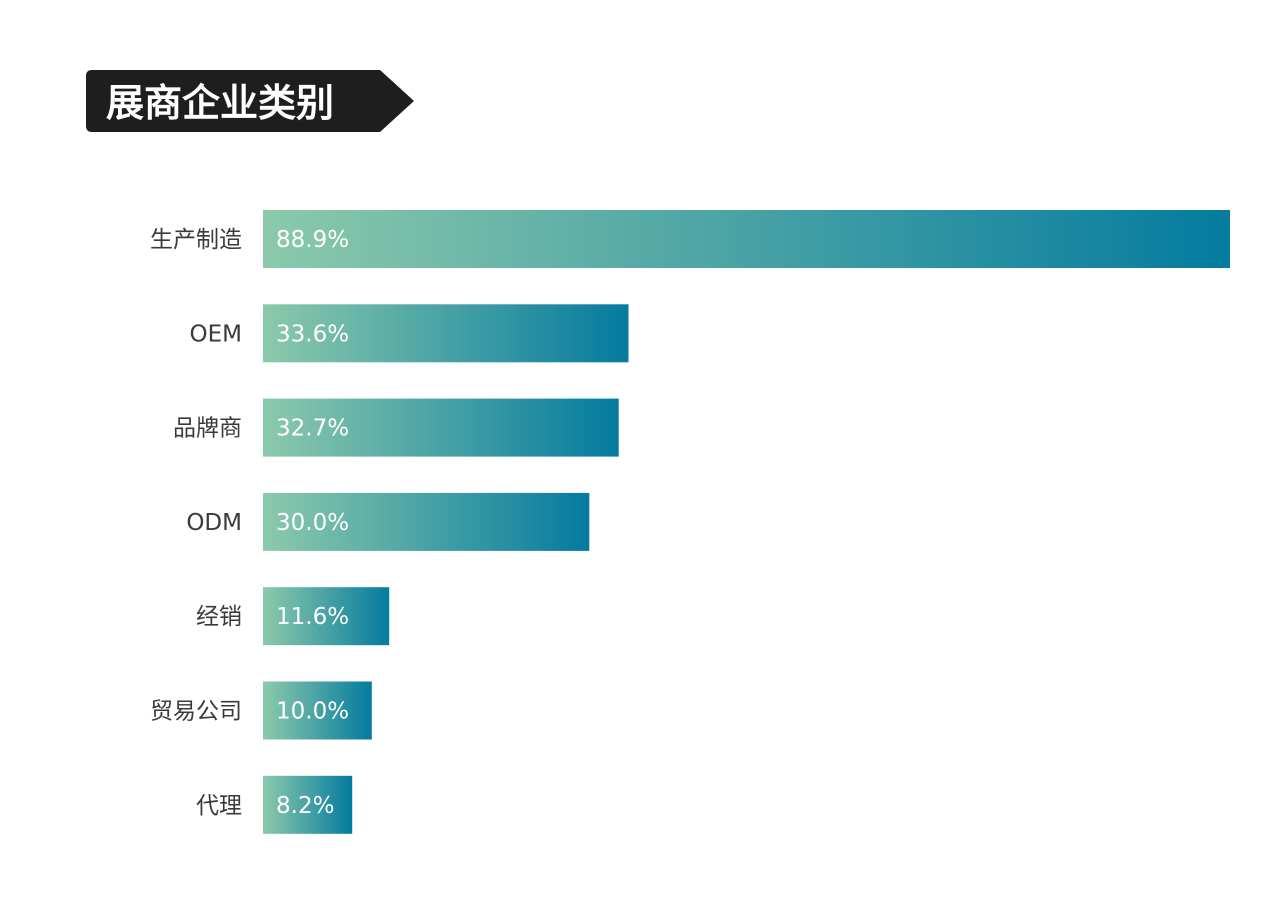  Describe the element at coordinates (312, 240) in the screenshot. I see `value-label: 88.9%` at that location.